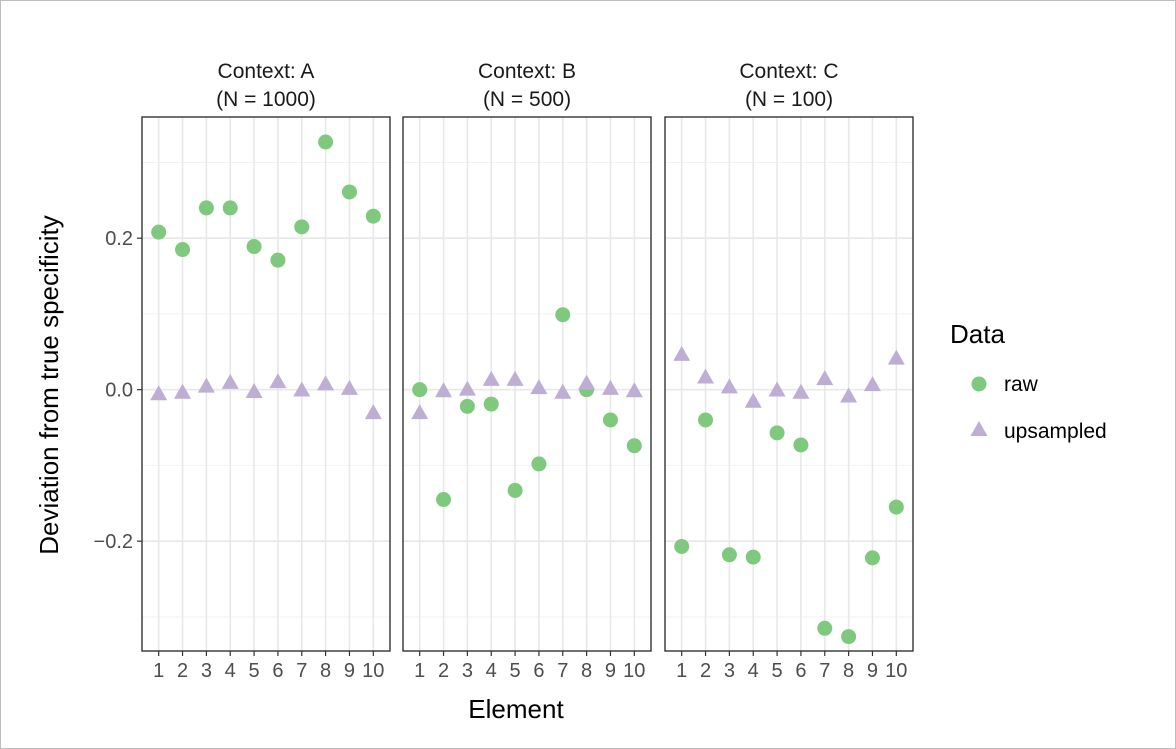 Image resolution: width=1176 pixels, height=749 pixels. I want to click on legend-raw-key, so click(979, 384).